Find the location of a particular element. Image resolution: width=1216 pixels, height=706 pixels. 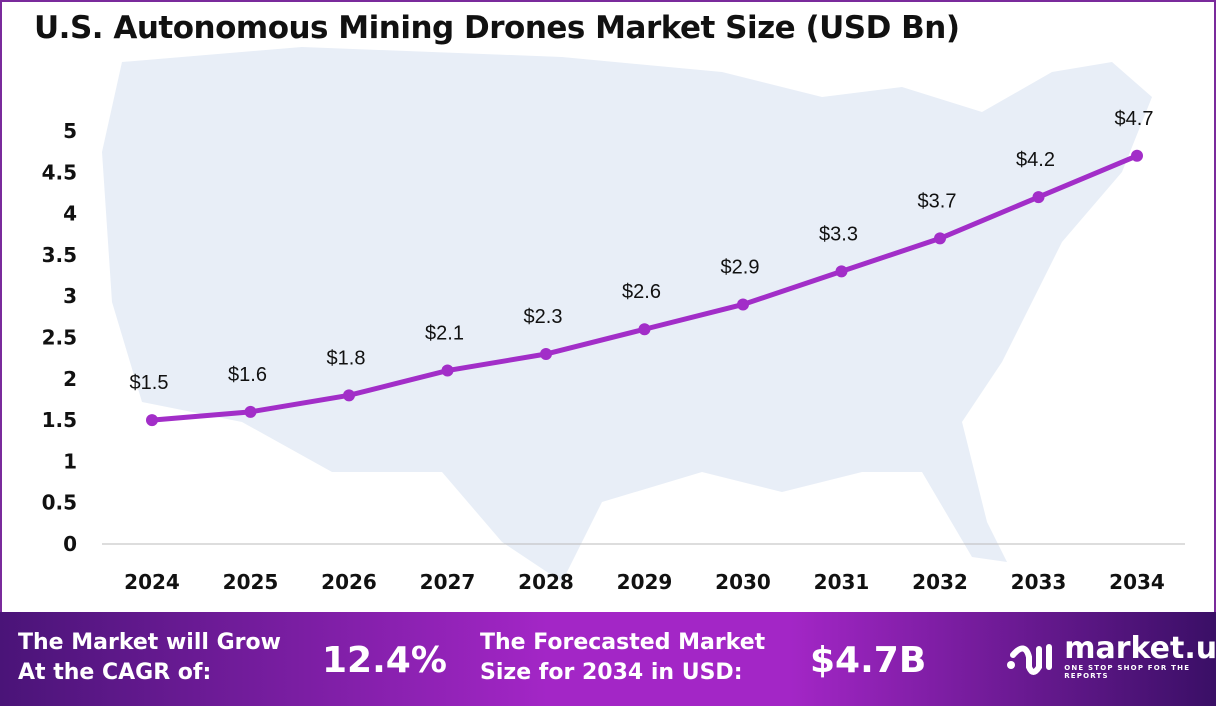

x-tick-label: 2034 is located at coordinates (1137, 582).